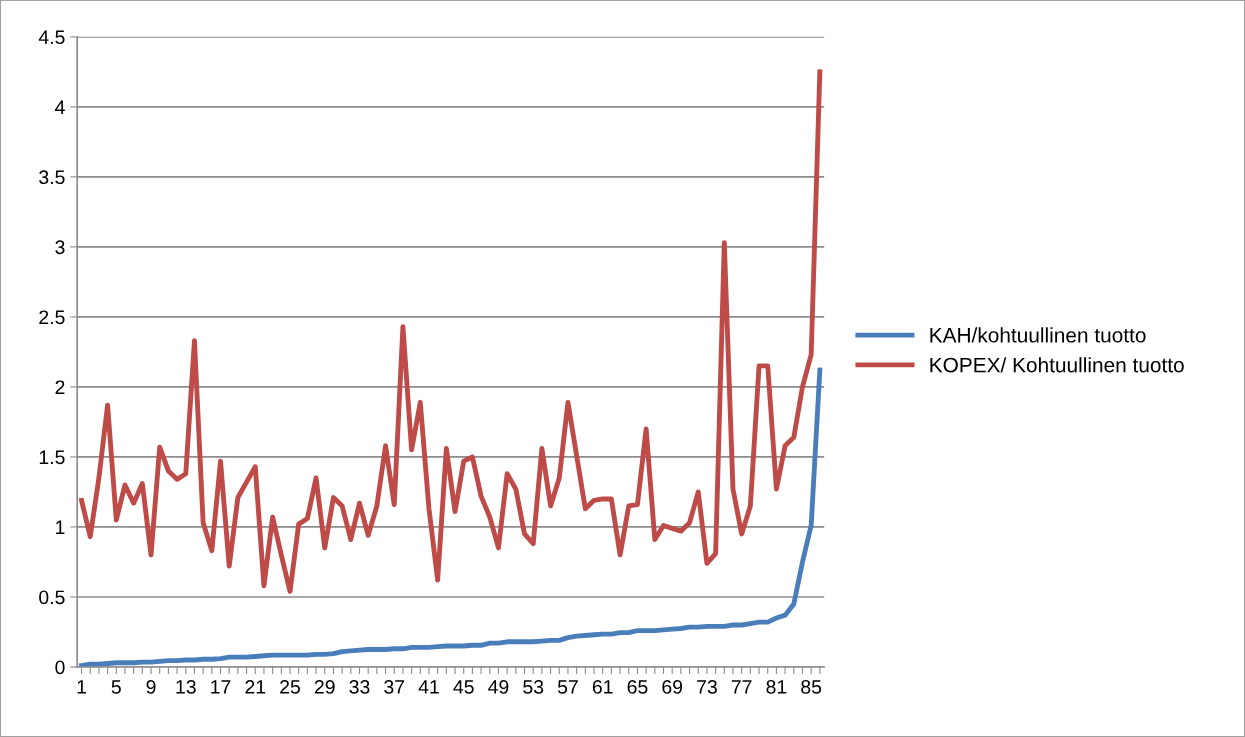  What do you see at coordinates (394, 687) in the screenshot?
I see `x-tick-label: 37` at bounding box center [394, 687].